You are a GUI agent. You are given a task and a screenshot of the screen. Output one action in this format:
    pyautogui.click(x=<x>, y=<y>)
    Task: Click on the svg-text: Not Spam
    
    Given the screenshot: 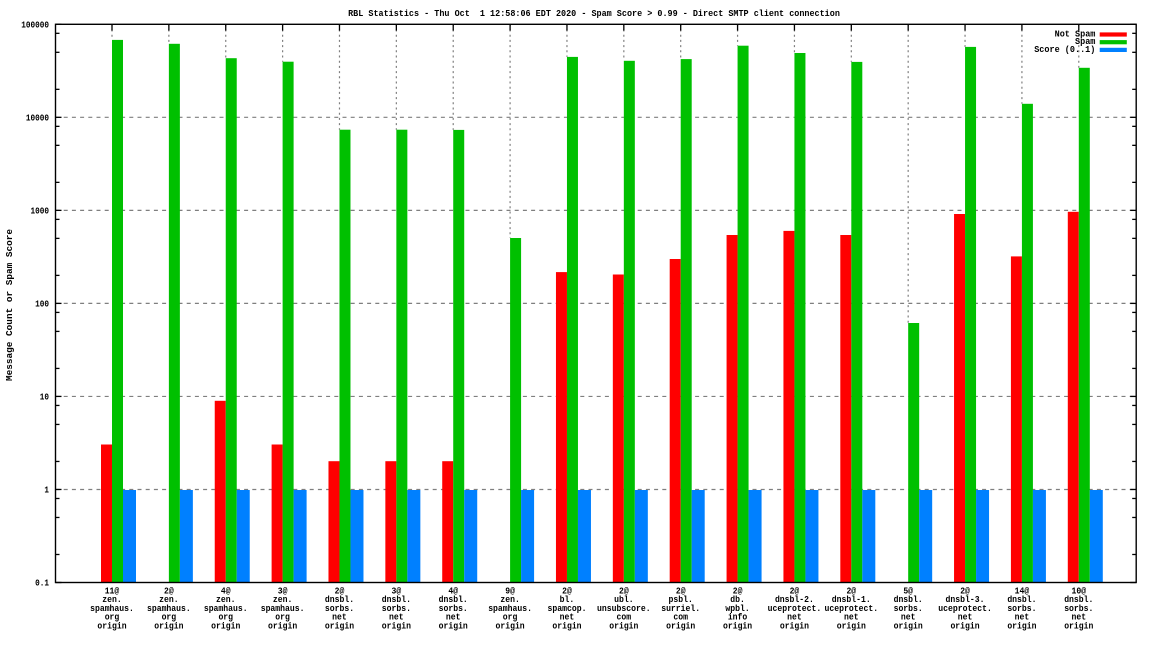 What is the action you would take?
    pyautogui.click(x=1075, y=34)
    